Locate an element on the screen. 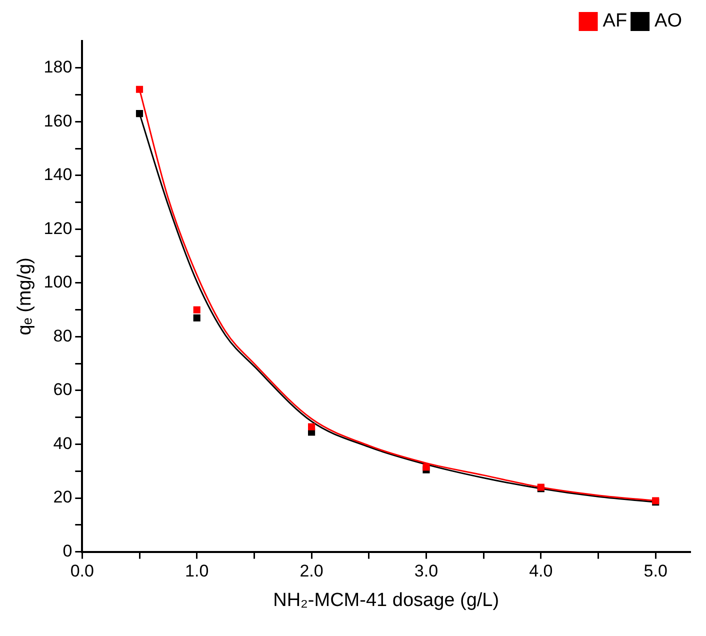 This screenshot has height=636, width=706. y-tick-label: 160 is located at coordinates (58, 120).